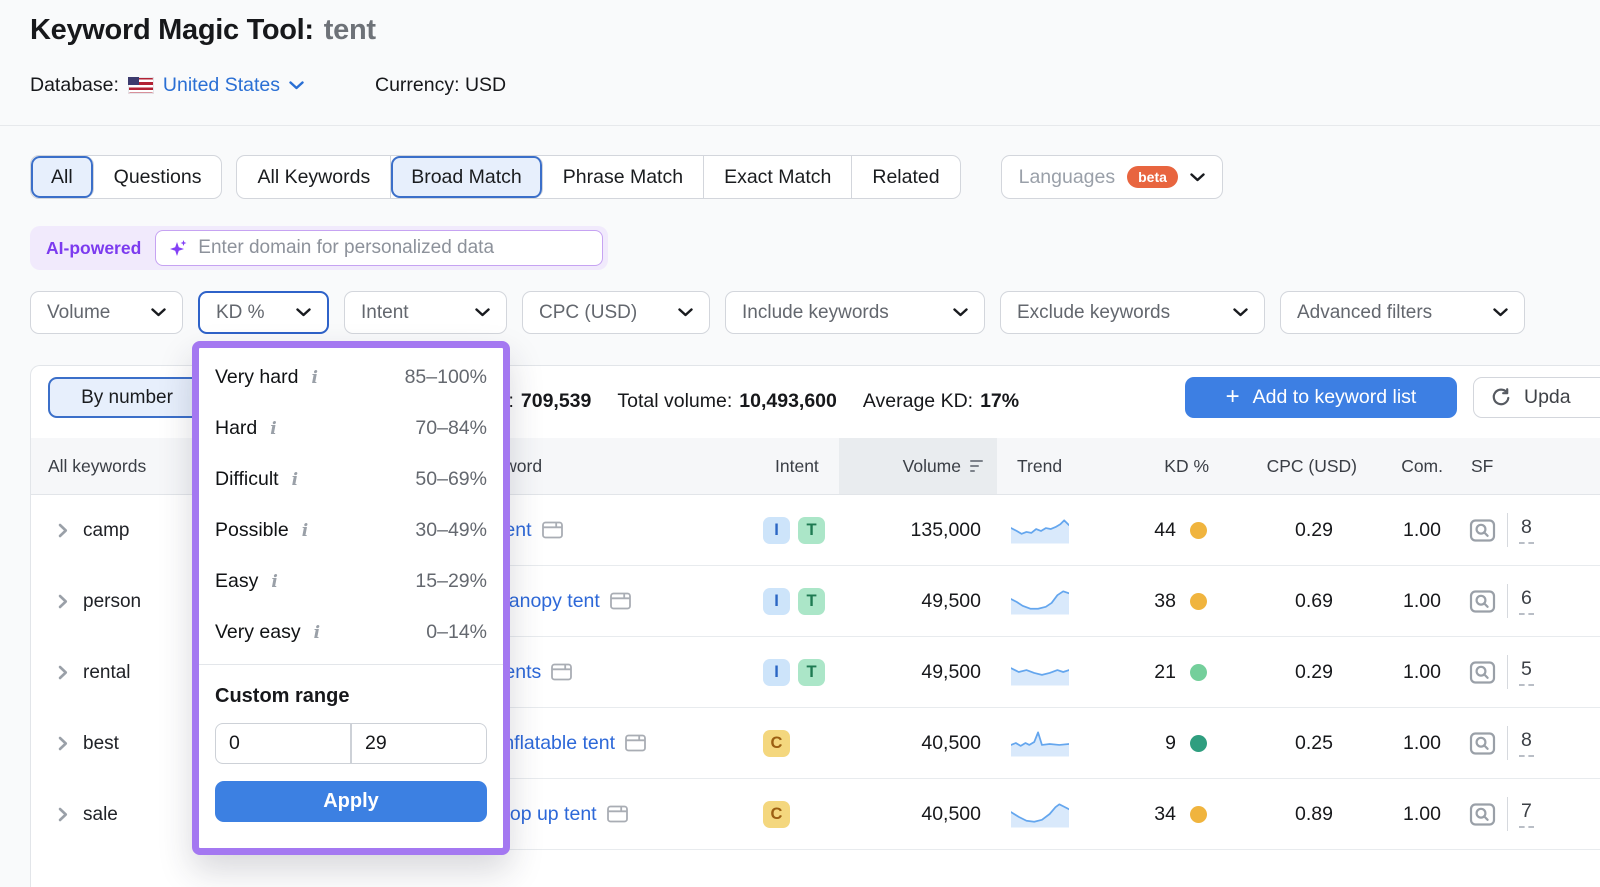 The height and width of the screenshot is (887, 1600). I want to click on sf-count: 7, so click(1526, 814).